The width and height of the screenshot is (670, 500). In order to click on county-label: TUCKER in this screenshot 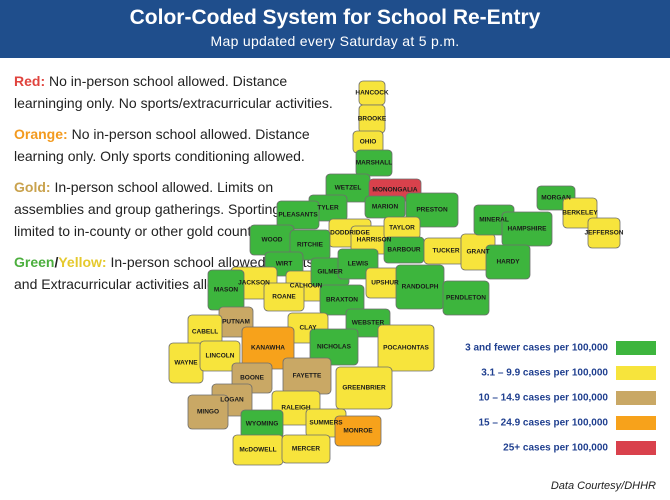, I will do `click(445, 251)`.